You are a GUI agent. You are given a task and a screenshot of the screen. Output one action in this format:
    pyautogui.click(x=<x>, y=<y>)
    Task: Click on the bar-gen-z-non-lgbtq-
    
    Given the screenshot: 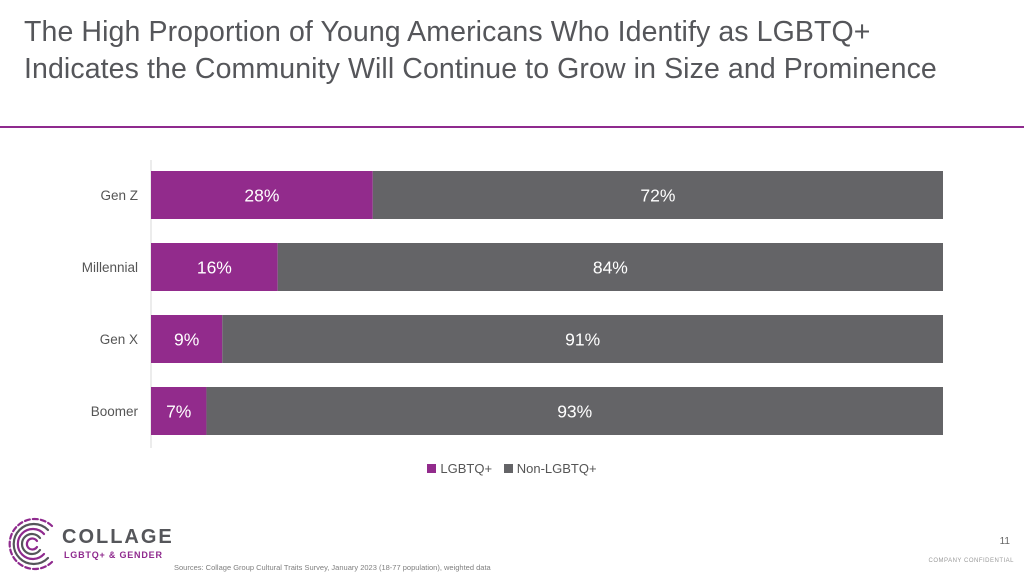 What is the action you would take?
    pyautogui.click(x=657, y=195)
    